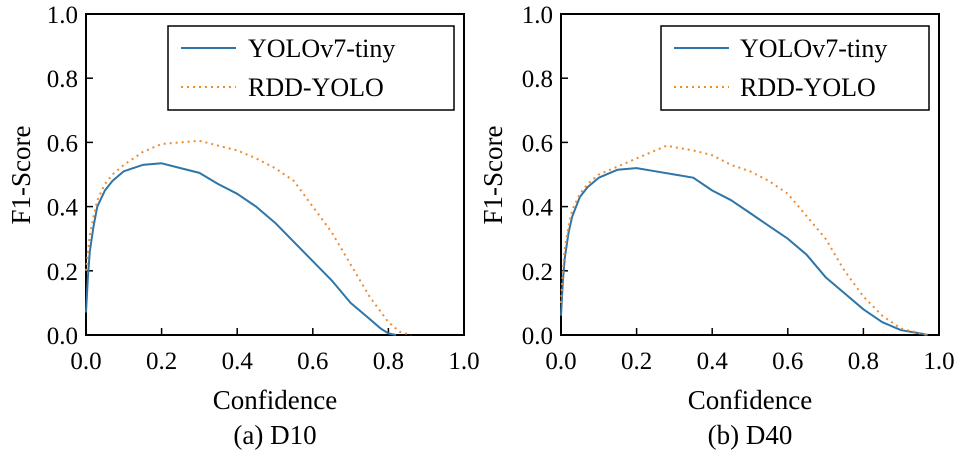  I want to click on panel-caption: (a) D10, so click(274, 435).